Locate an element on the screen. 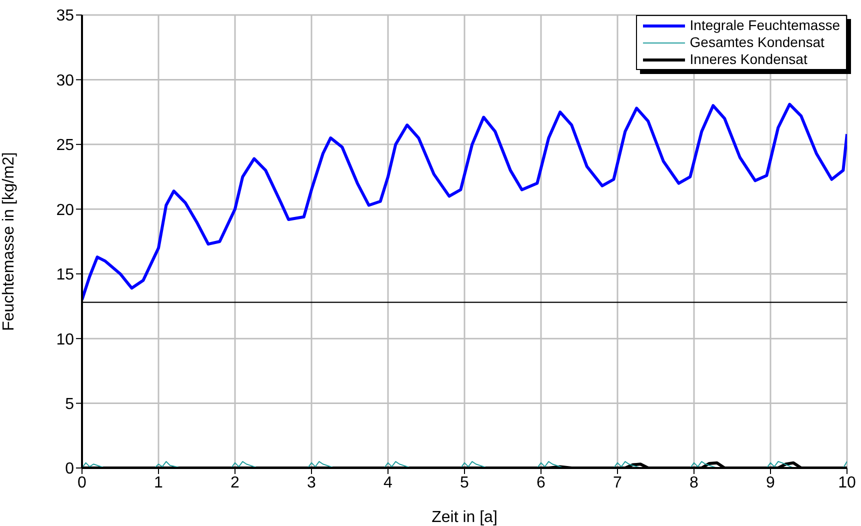 The height and width of the screenshot is (526, 861). y-tick-label: 0 is located at coordinates (69, 469).